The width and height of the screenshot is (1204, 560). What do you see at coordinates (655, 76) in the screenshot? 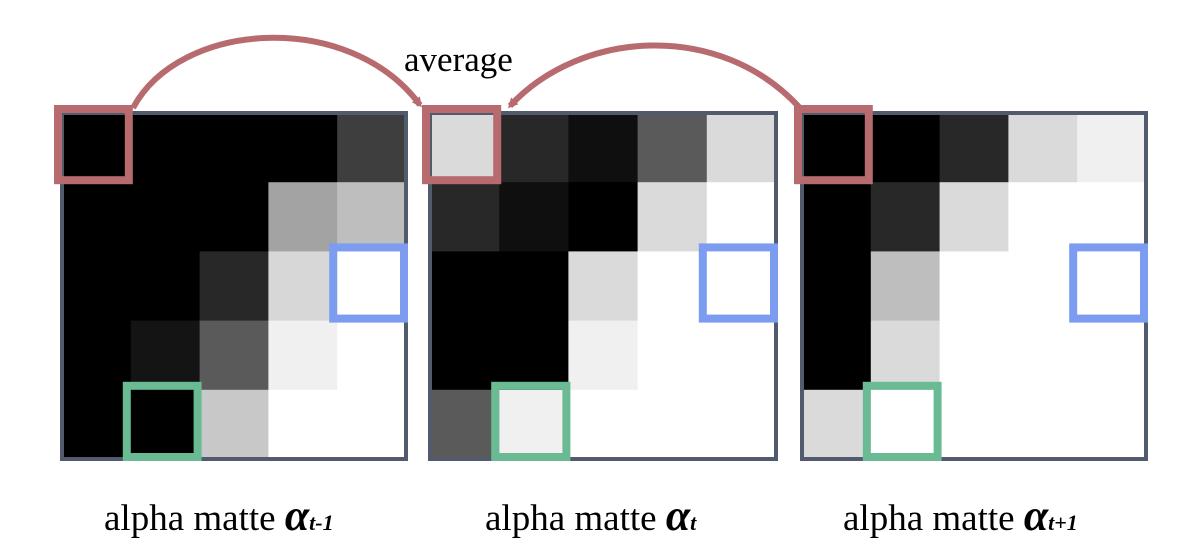
I see `arrow-right-to-center` at bounding box center [655, 76].